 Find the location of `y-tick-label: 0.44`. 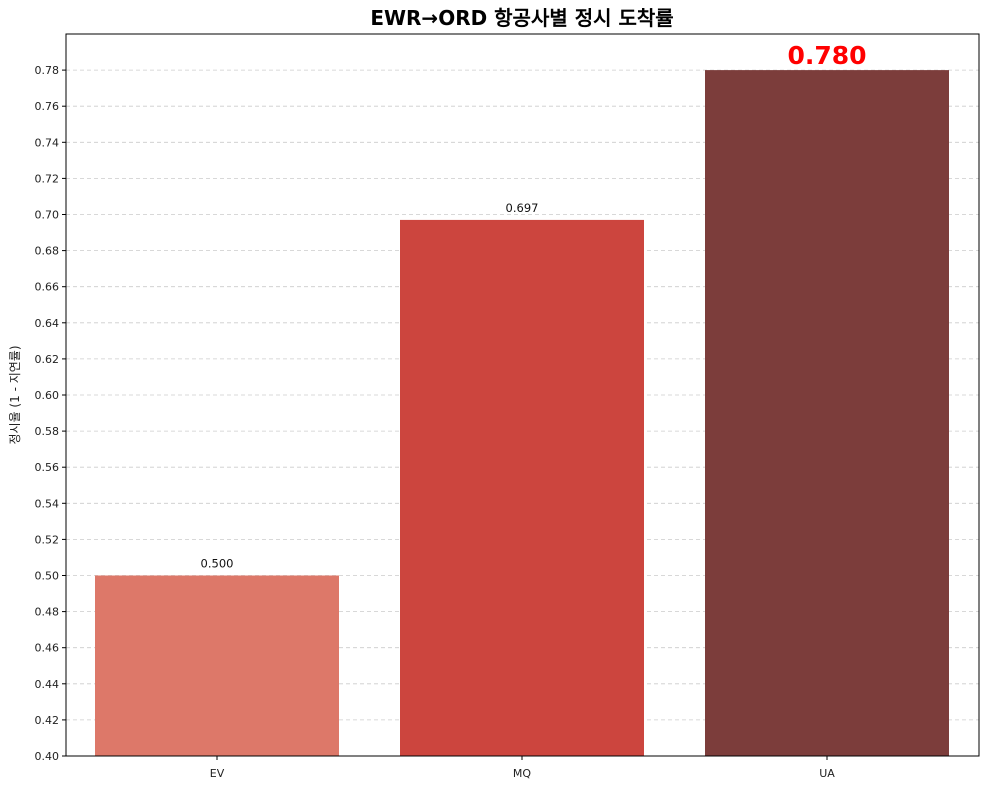

y-tick-label: 0.44 is located at coordinates (47, 684).